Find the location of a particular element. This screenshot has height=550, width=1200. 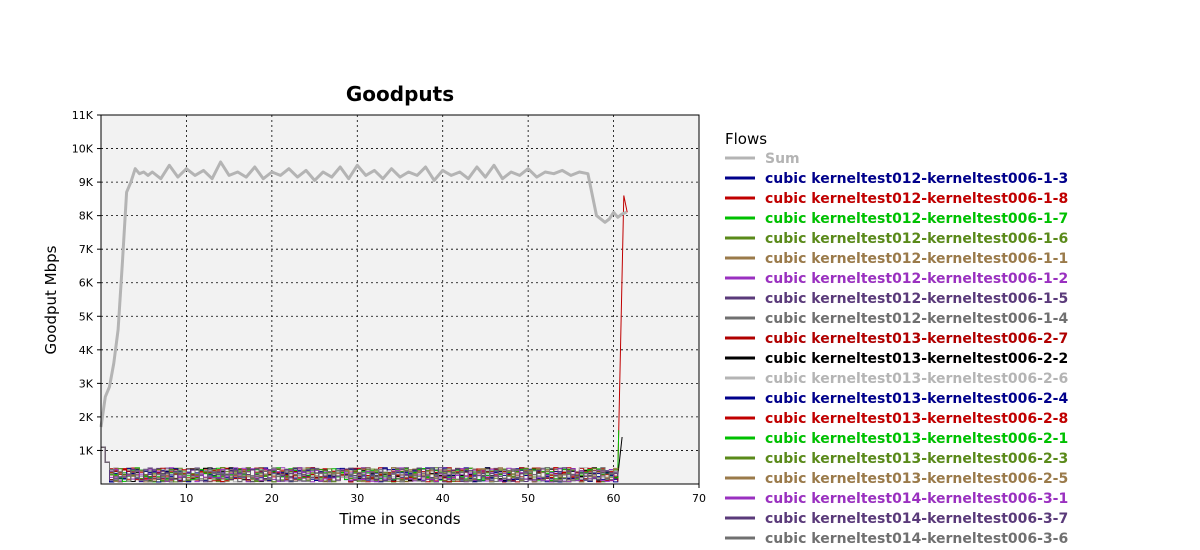

x-tick-label: 40 is located at coordinates (443, 498).